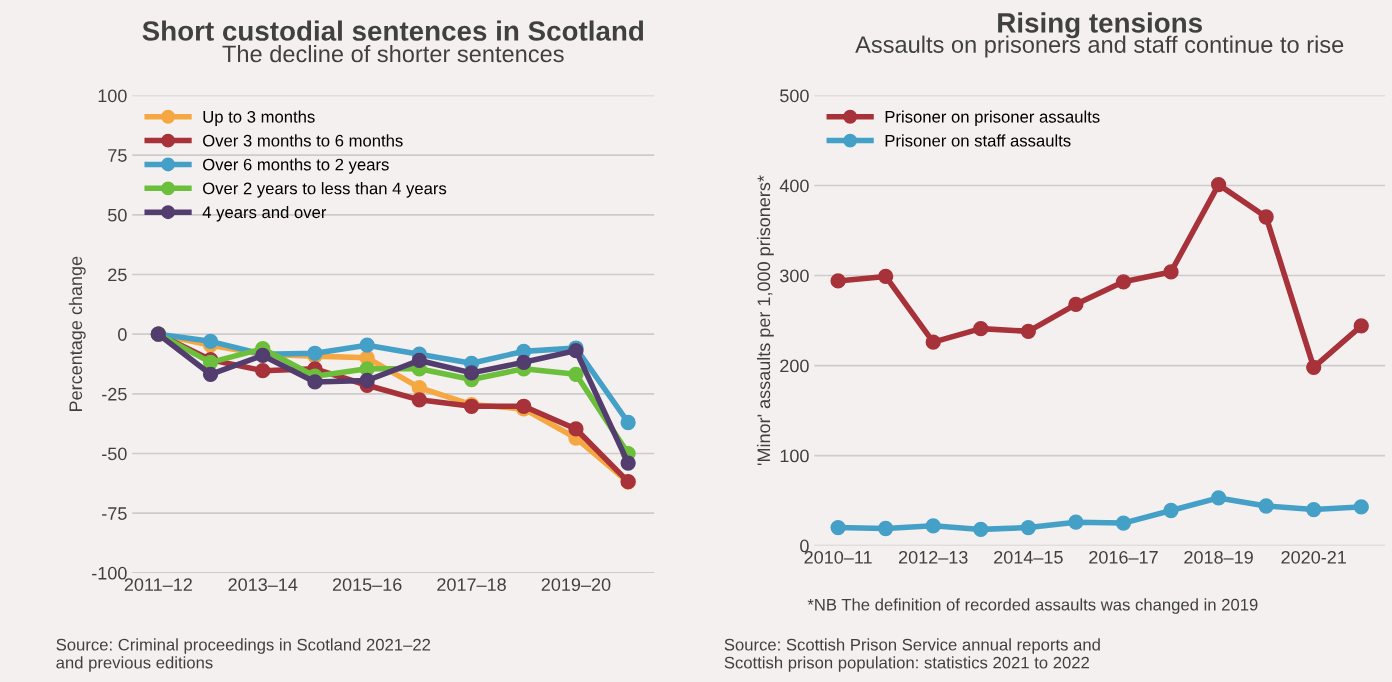 Image resolution: width=1392 pixels, height=682 pixels. I want to click on x-tick-label: 2020-21, so click(1313, 557).